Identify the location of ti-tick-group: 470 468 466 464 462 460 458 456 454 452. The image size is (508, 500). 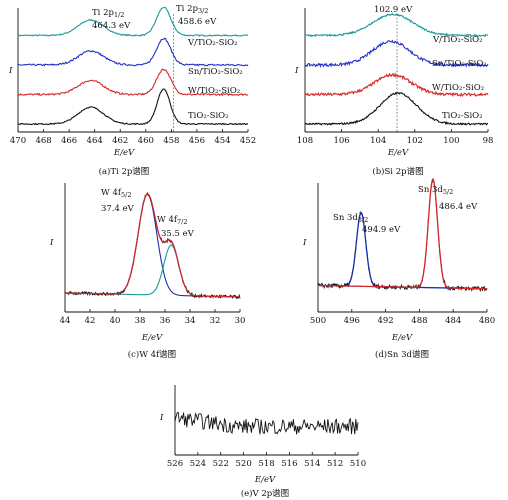
(133, 137).